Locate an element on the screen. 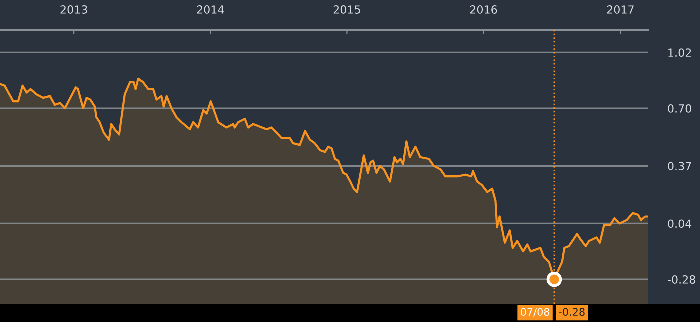 Image resolution: width=700 pixels, height=322 pixels. y-tick-label: -0.28 is located at coordinates (682, 280).